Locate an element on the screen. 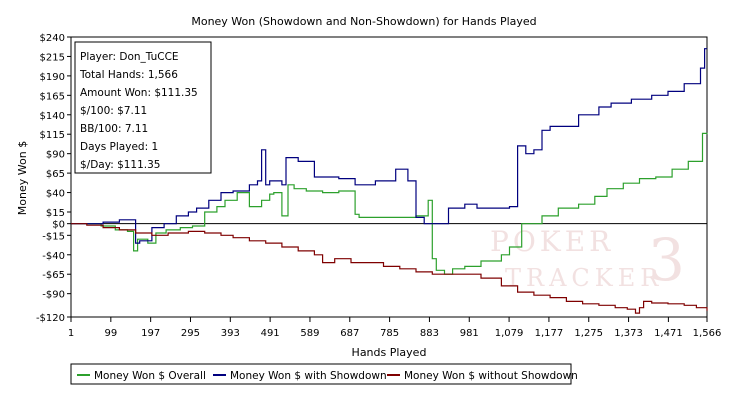 The image size is (729, 401). x-tick-label: 1,177 is located at coordinates (549, 333).